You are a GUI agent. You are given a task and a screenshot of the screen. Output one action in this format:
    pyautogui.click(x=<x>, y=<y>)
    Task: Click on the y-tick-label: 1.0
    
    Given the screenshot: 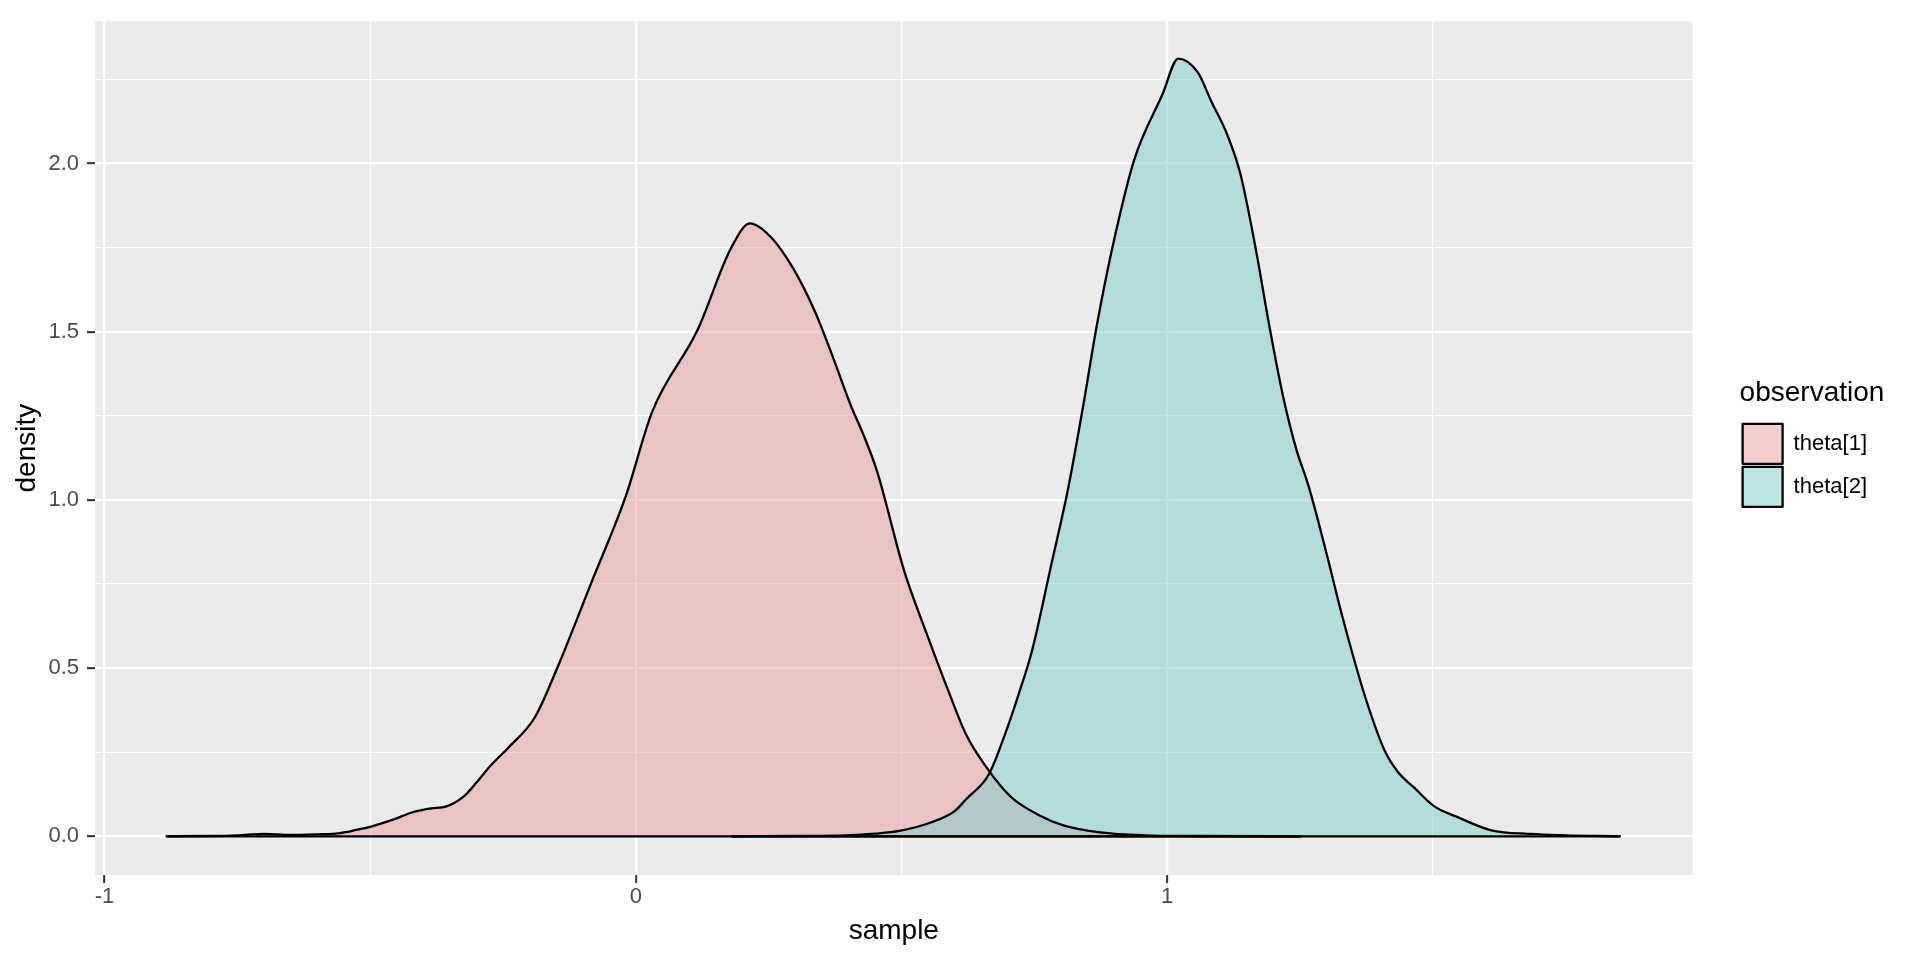 What is the action you would take?
    pyautogui.click(x=63, y=498)
    